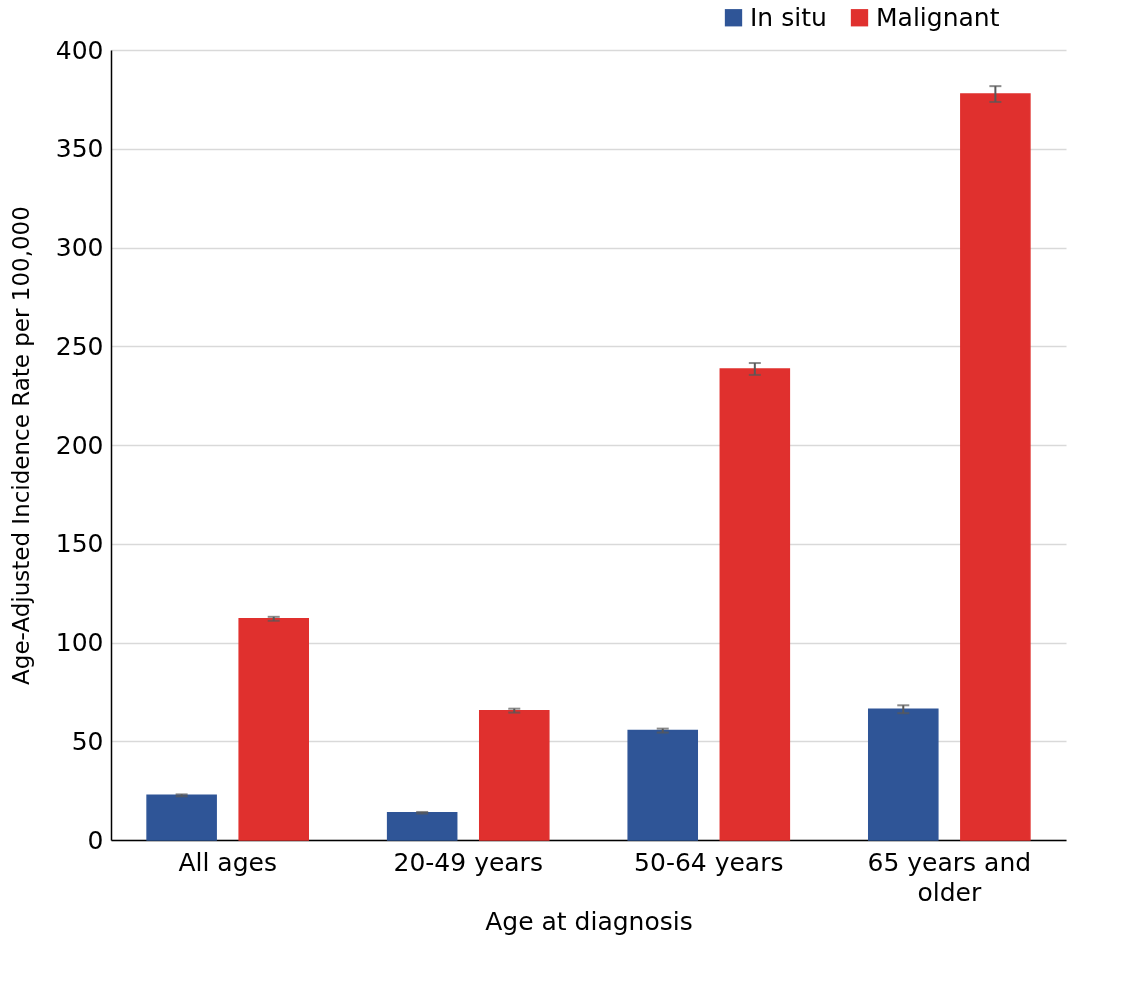 This screenshot has width=1132, height=986. What do you see at coordinates (227, 862) in the screenshot?
I see `x-tick-label: All ages` at bounding box center [227, 862].